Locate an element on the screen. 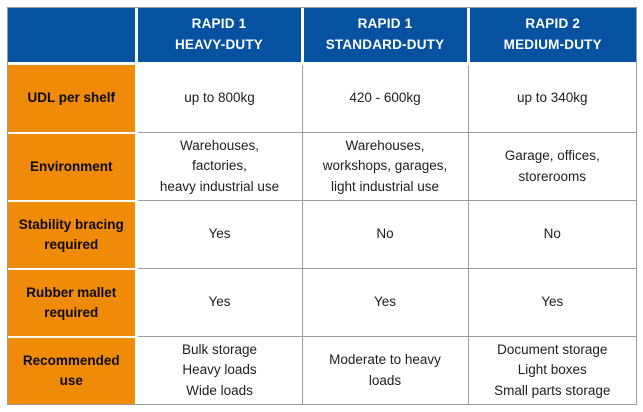 The height and width of the screenshot is (412, 643). cell-mallet-rapid1-standard: Yes is located at coordinates (385, 302).